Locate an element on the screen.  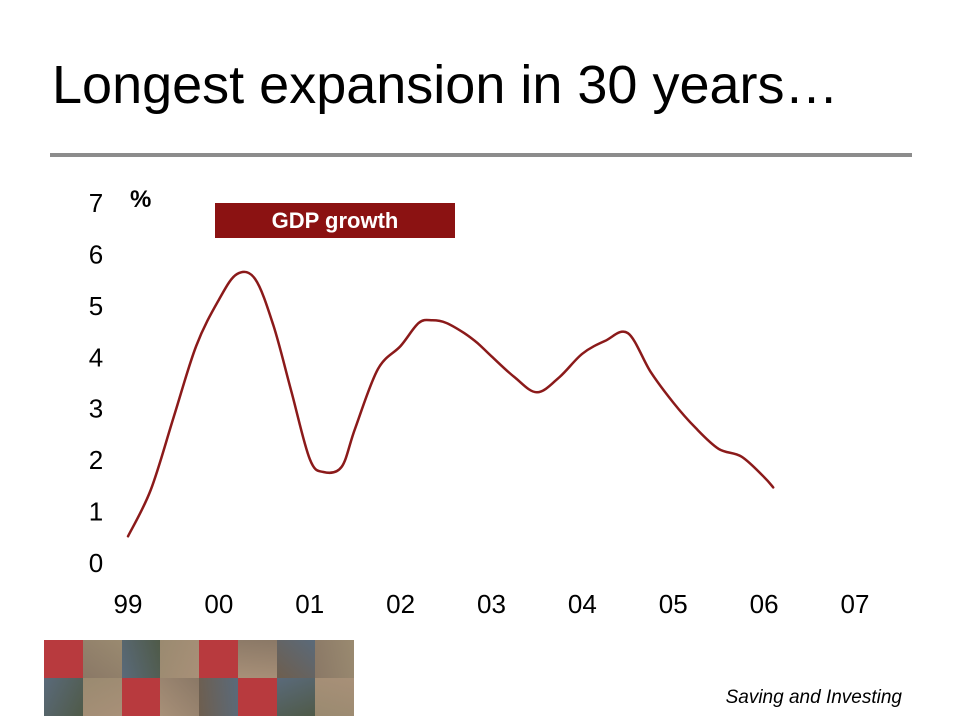
x-tick-label: 01 is located at coordinates (309, 604).